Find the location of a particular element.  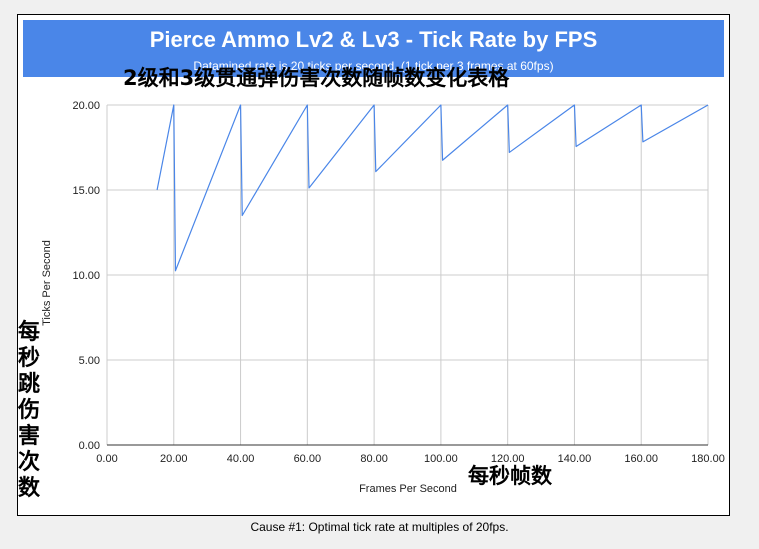

x-axis-label: Frames Per Second is located at coordinates (408, 489).